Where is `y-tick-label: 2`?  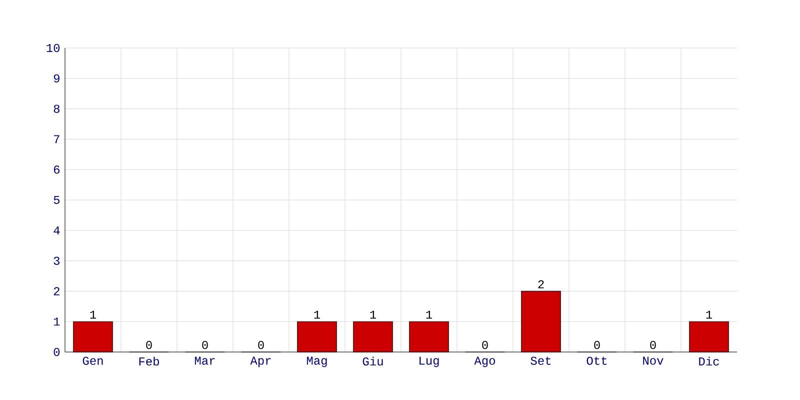
y-tick-label: 2 is located at coordinates (57, 291).